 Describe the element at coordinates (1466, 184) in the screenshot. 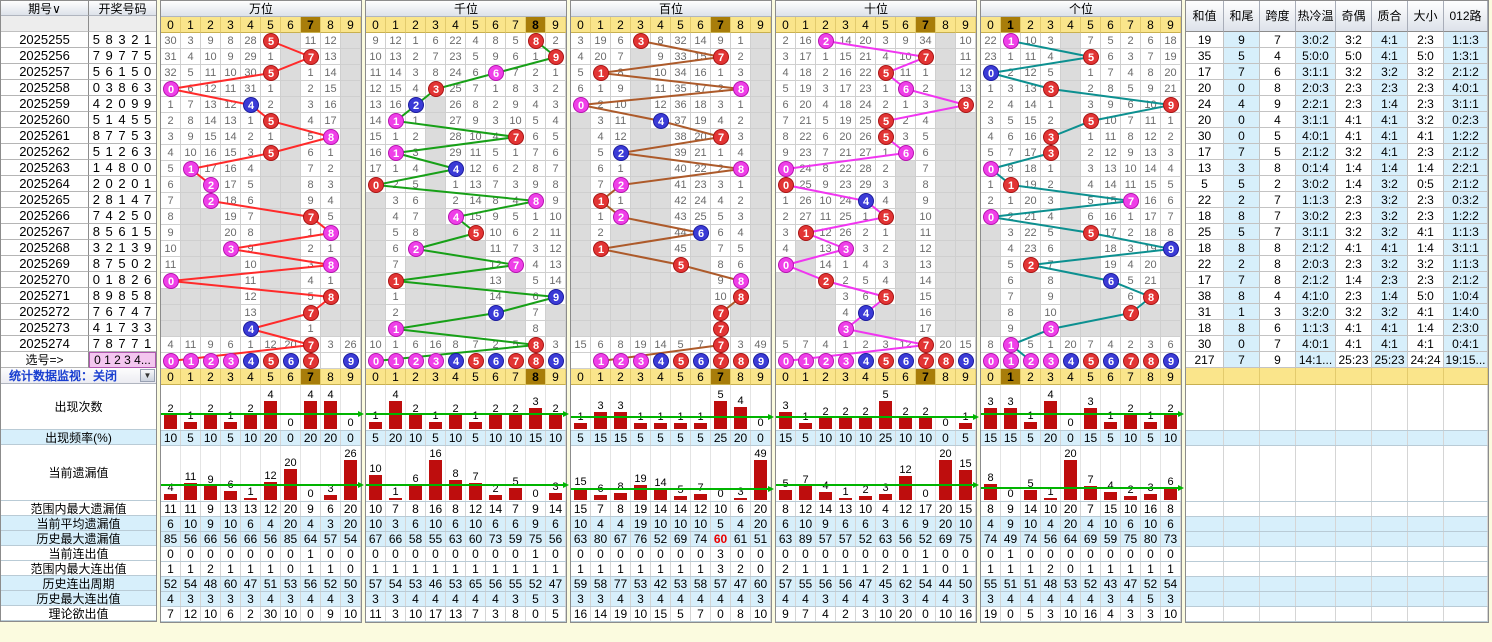

I see `summary-cell: 2:1:2` at that location.